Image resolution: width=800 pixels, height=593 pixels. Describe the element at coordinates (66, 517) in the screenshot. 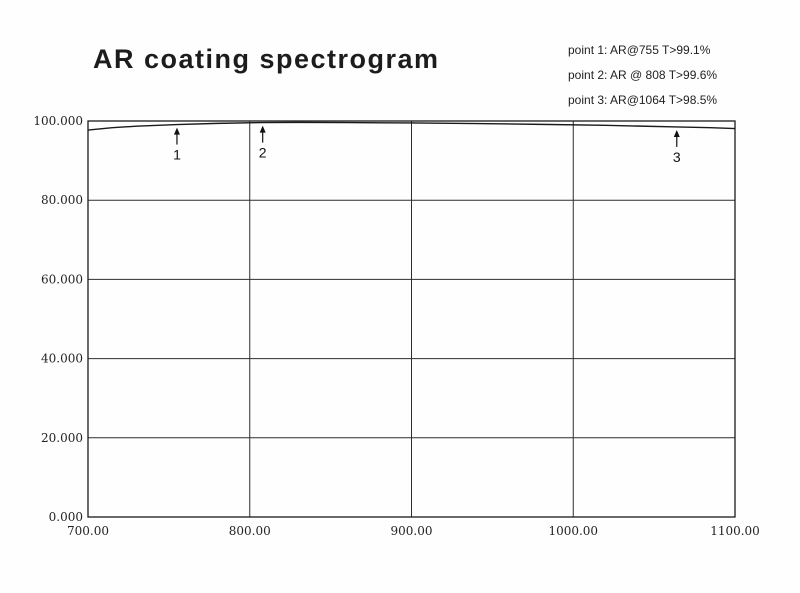

I see `y-tick-label: 0.000` at that location.